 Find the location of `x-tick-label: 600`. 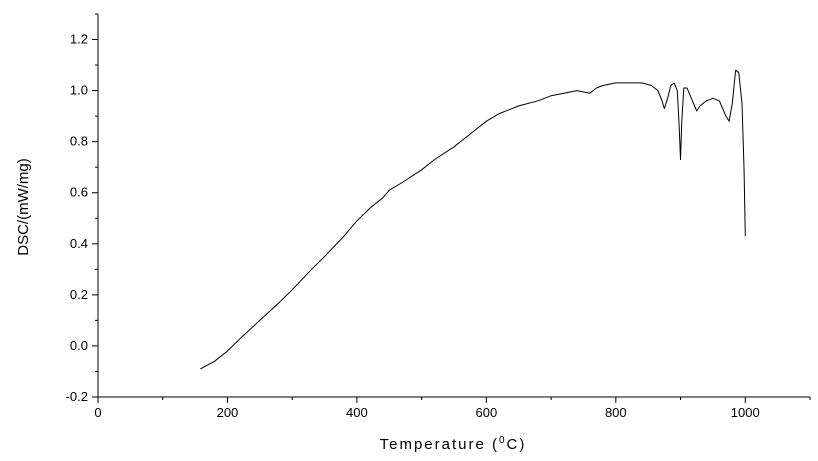

x-tick-label: 600 is located at coordinates (487, 412).